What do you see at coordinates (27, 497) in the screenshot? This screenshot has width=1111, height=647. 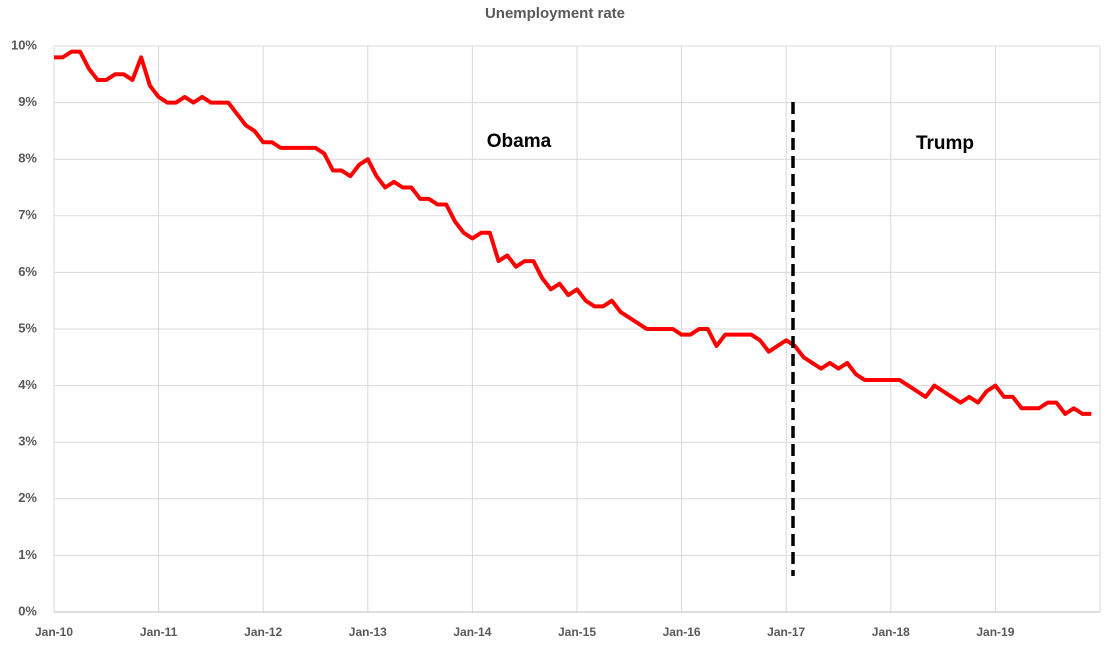 I see `y-tick-label: 2%` at bounding box center [27, 497].